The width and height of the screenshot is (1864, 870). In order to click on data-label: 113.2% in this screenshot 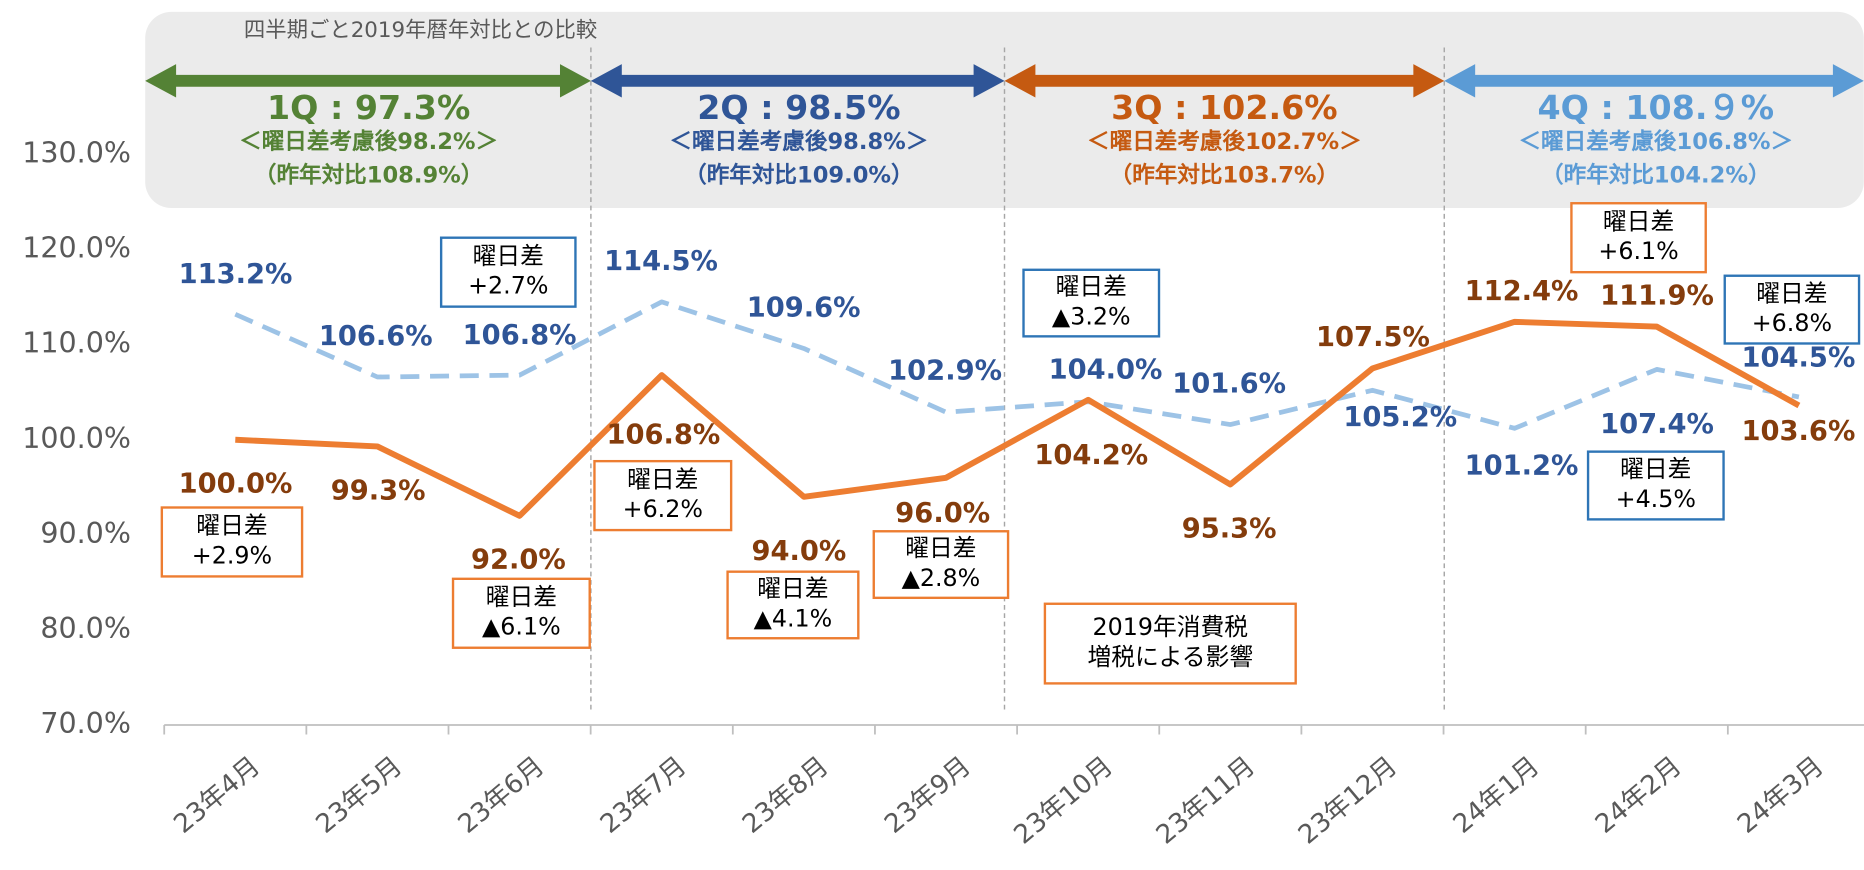, I will do `click(236, 274)`.